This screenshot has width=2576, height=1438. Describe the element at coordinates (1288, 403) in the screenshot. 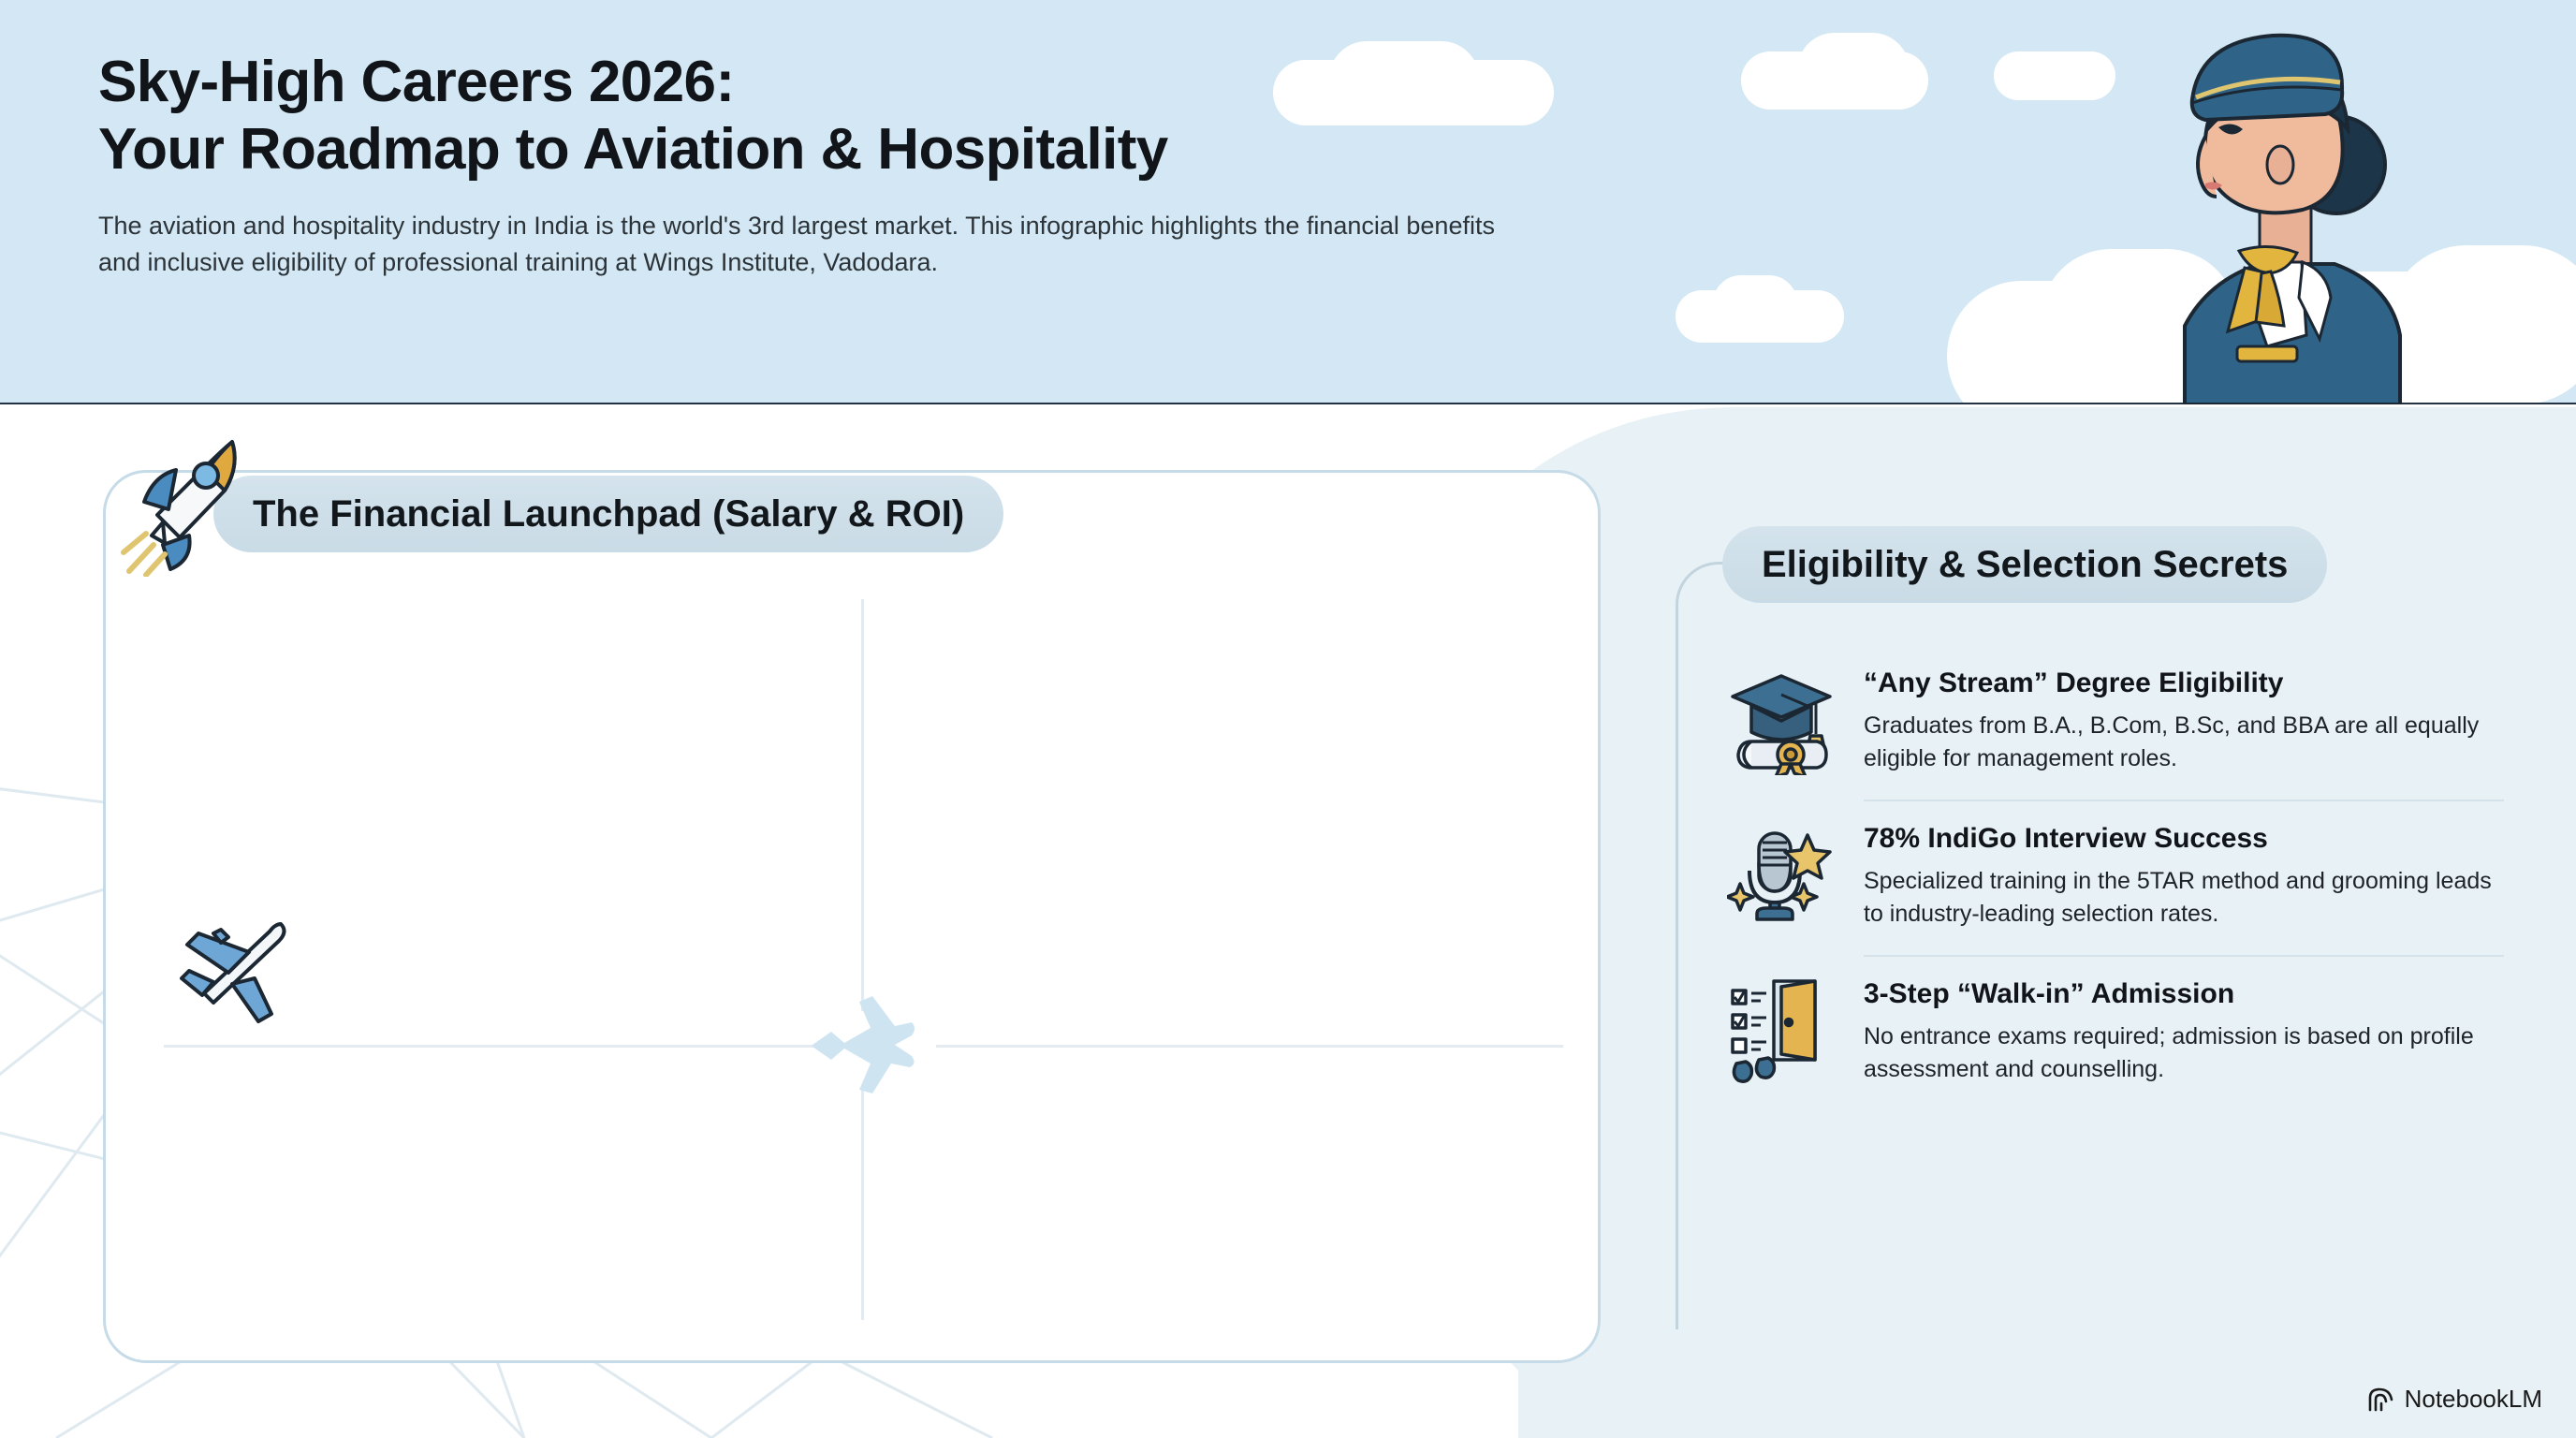

I see `header-divider-rule` at that location.